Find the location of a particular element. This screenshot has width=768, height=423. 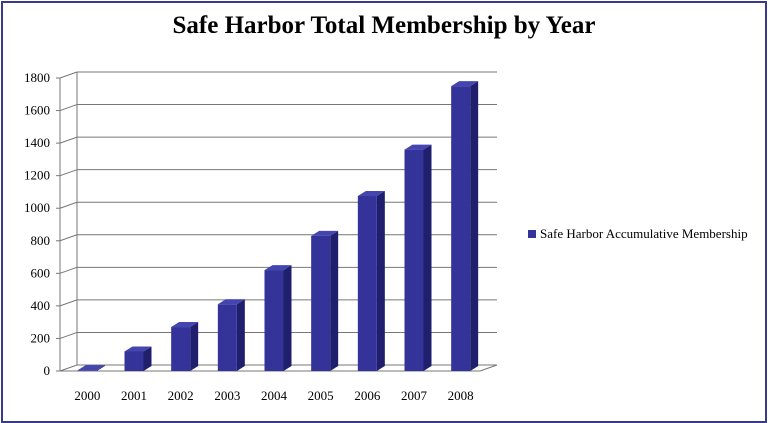

x-tick-label: 2007 is located at coordinates (414, 395).